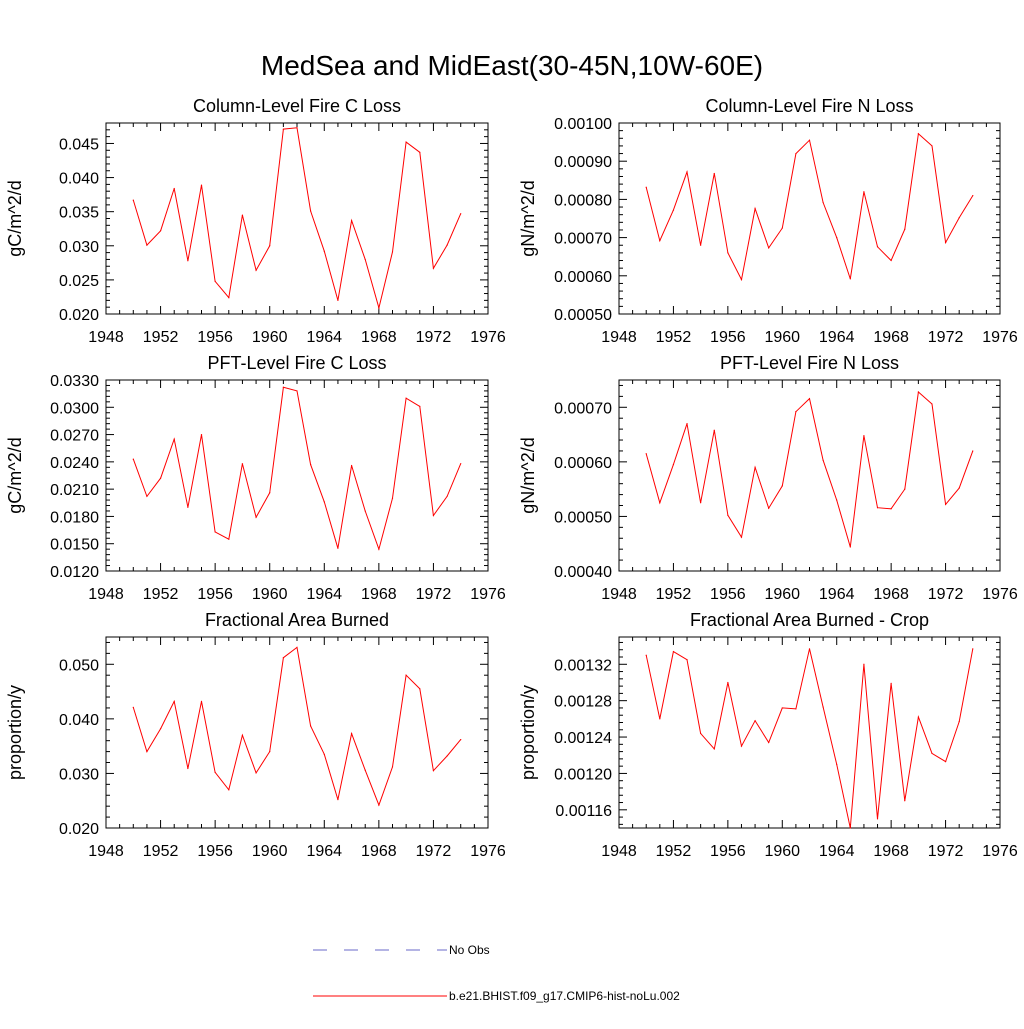 This screenshot has width=1024, height=1029. What do you see at coordinates (79, 281) in the screenshot?
I see `y-tick-label: 0.025` at bounding box center [79, 281].